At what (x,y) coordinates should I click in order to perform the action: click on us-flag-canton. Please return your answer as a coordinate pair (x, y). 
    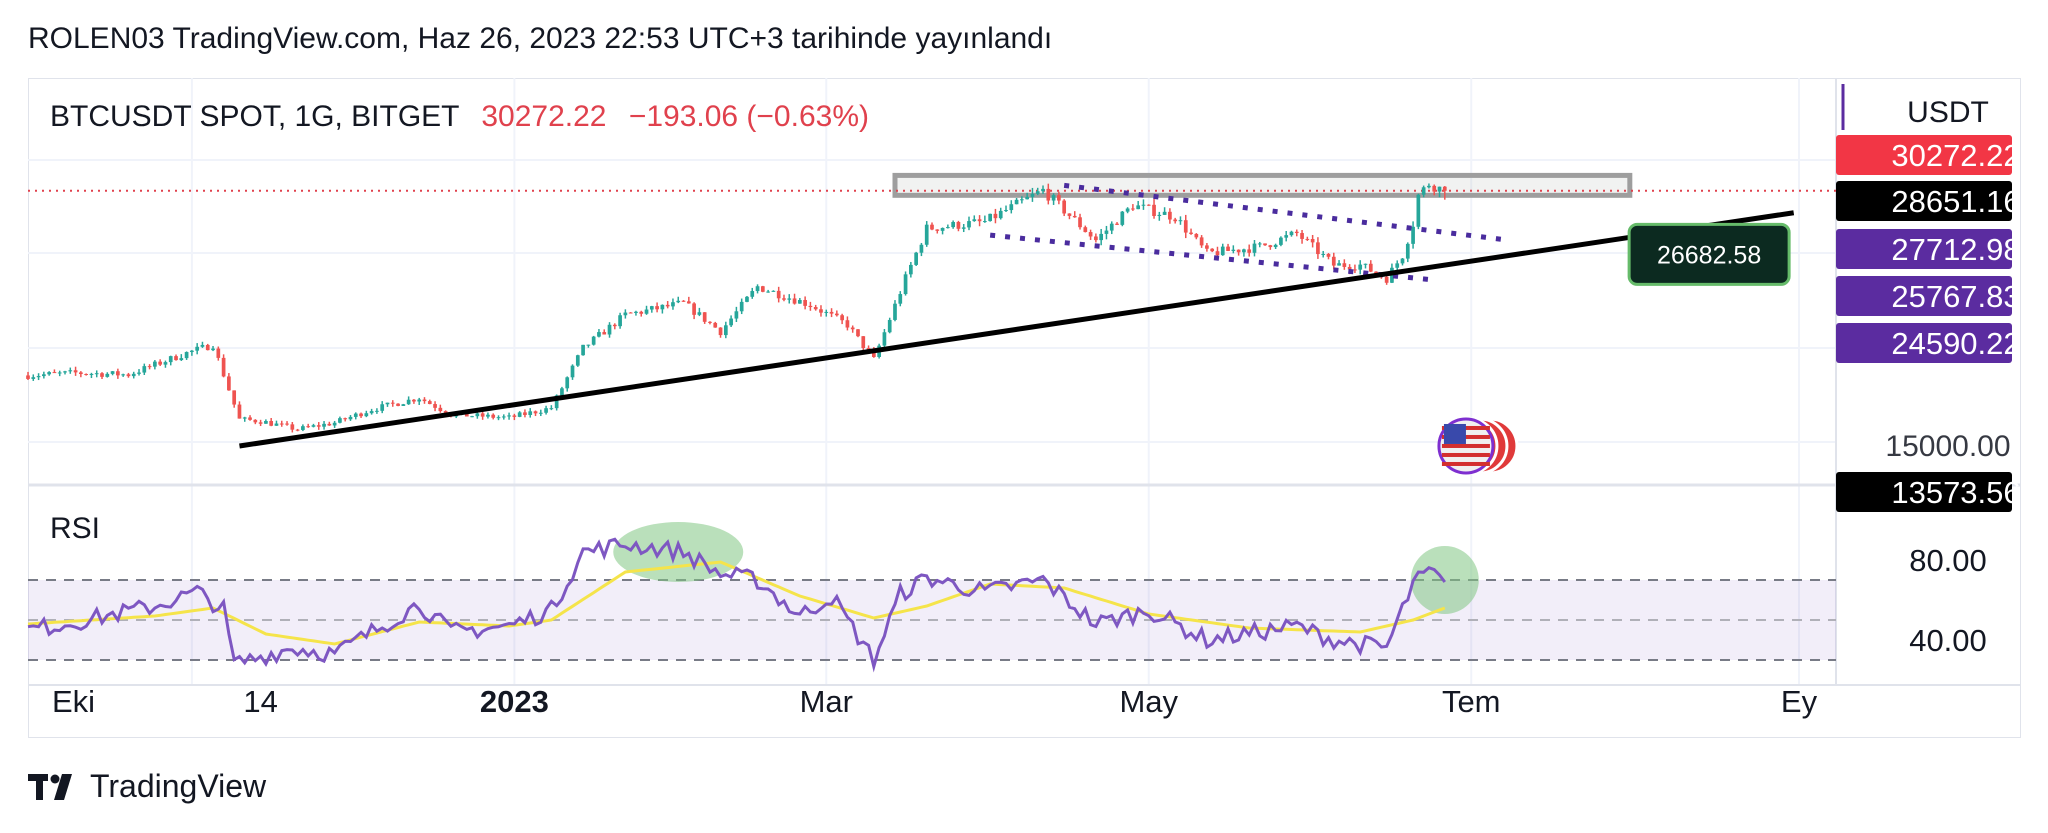
    Looking at the image, I should click on (1454, 433).